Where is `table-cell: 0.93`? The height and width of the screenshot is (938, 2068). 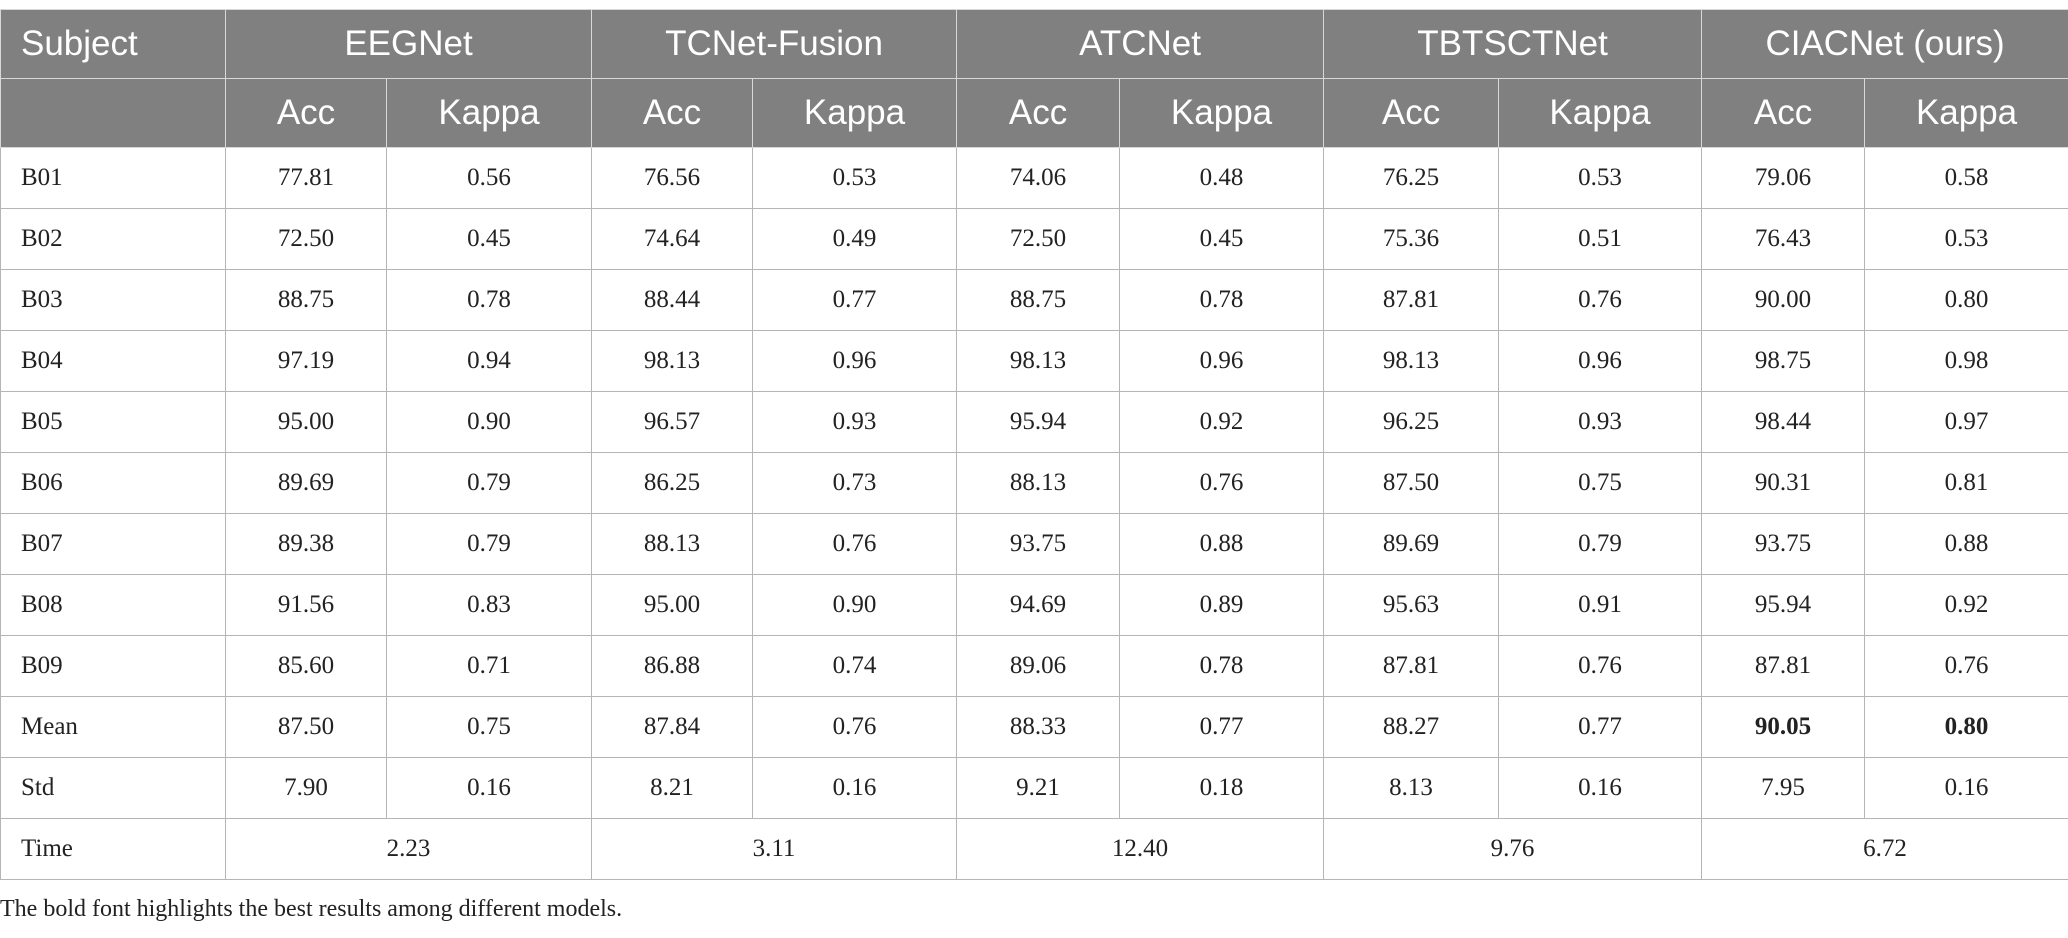 table-cell: 0.93 is located at coordinates (1600, 422).